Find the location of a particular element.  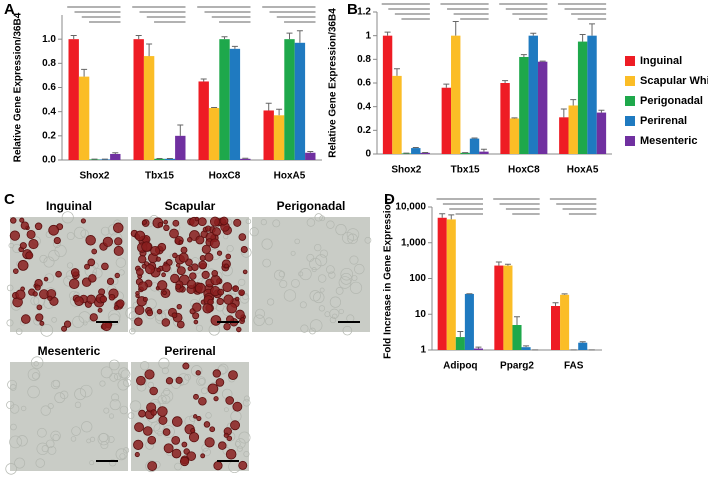

y-tick-label: 0.4 is located at coordinates (364, 106).